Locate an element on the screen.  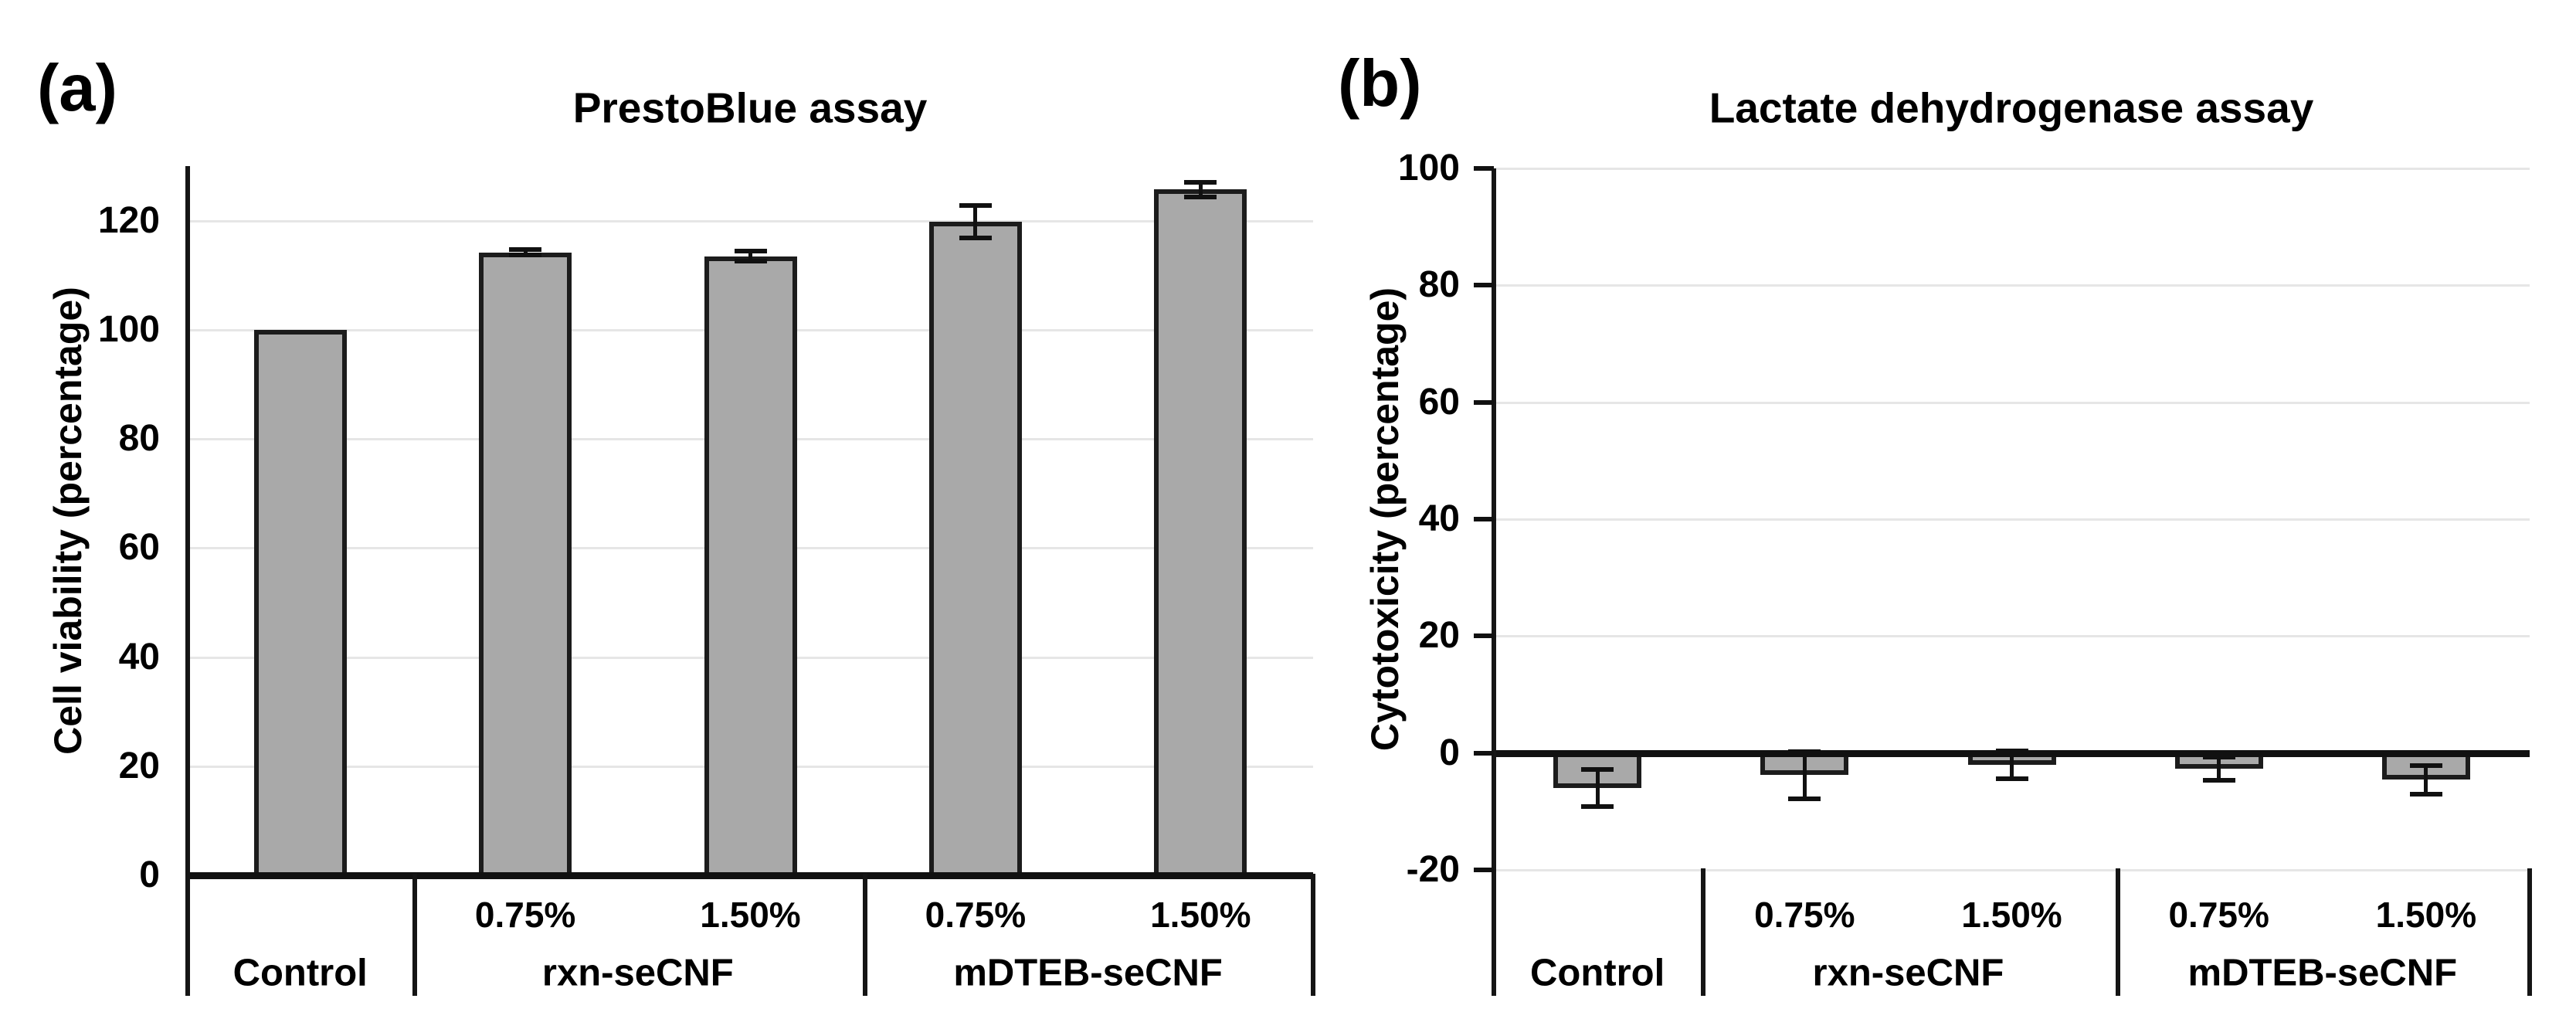
y-tick-label: 120 is located at coordinates (128, 220).